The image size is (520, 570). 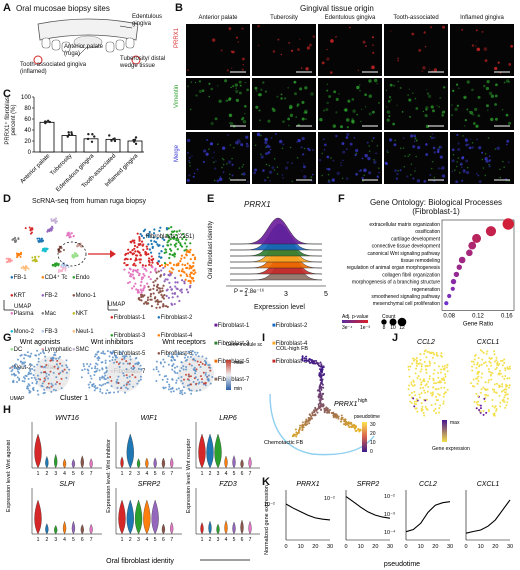 I want to click on legend-text: CD4⁺ Tc, so click(x=56, y=278).